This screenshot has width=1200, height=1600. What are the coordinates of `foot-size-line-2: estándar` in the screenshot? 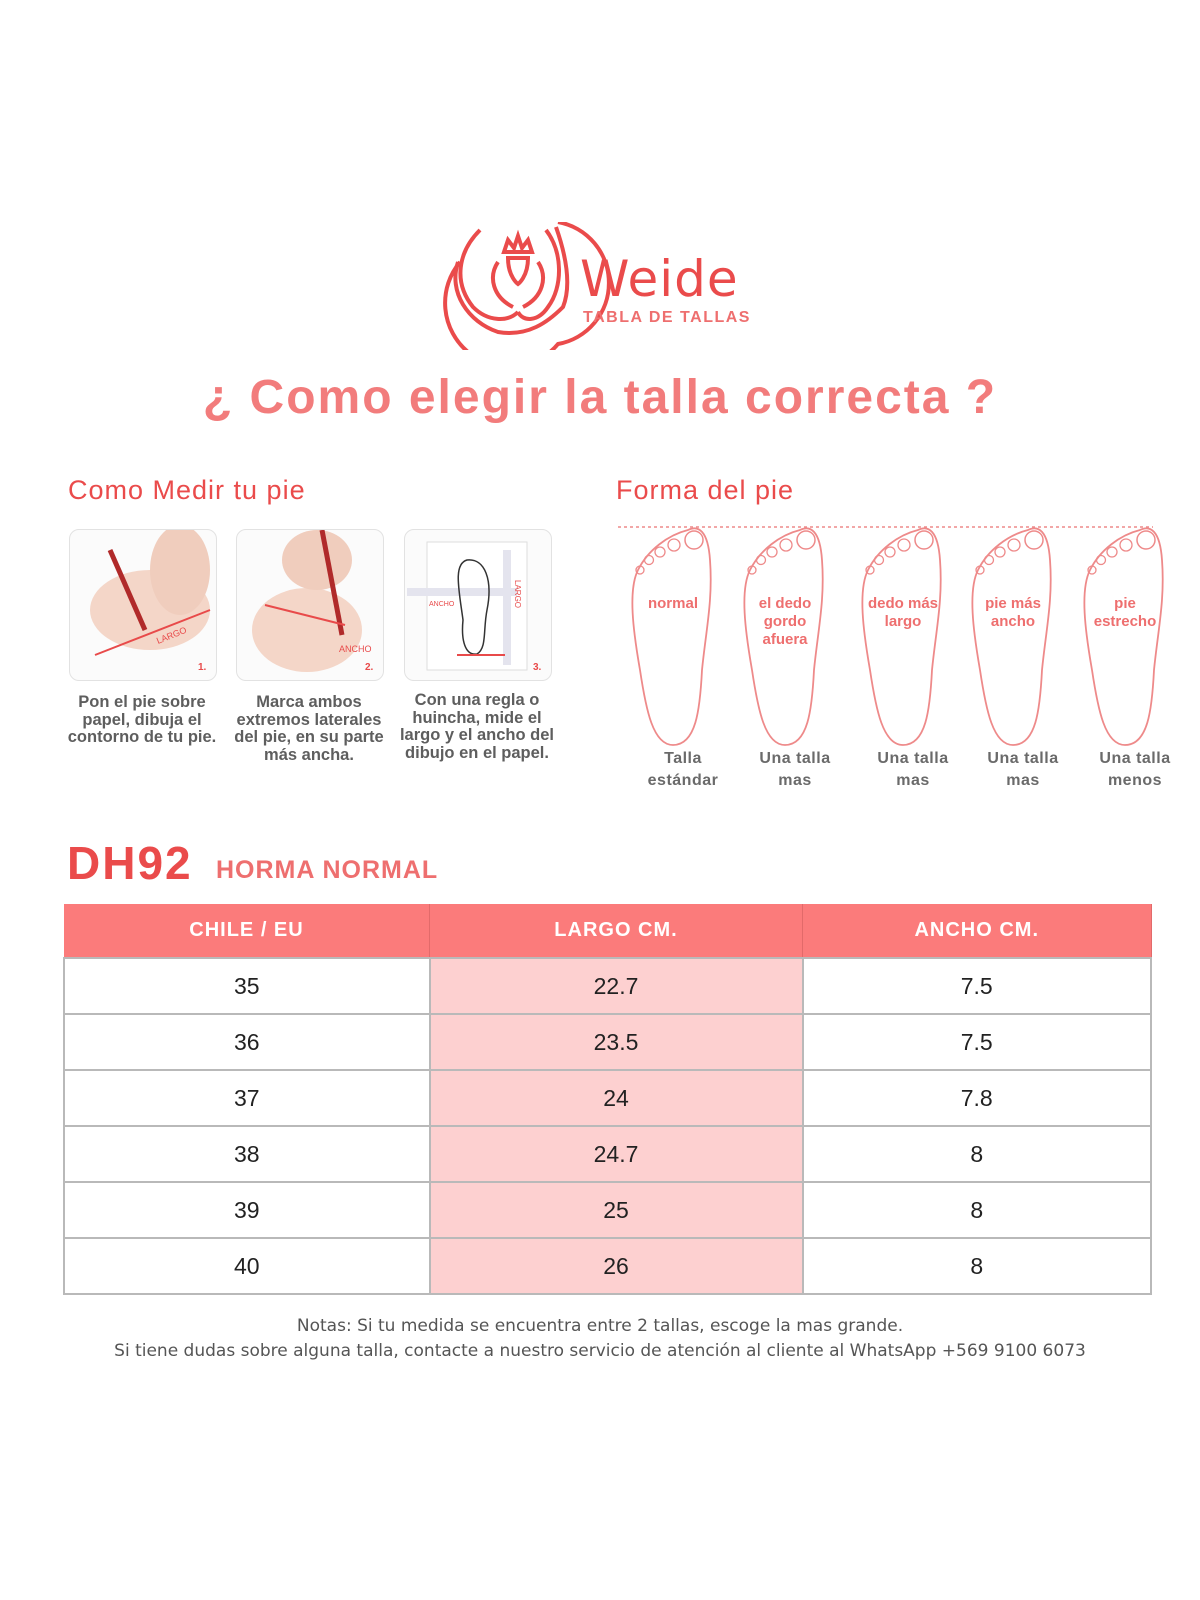 It's located at (683, 780).